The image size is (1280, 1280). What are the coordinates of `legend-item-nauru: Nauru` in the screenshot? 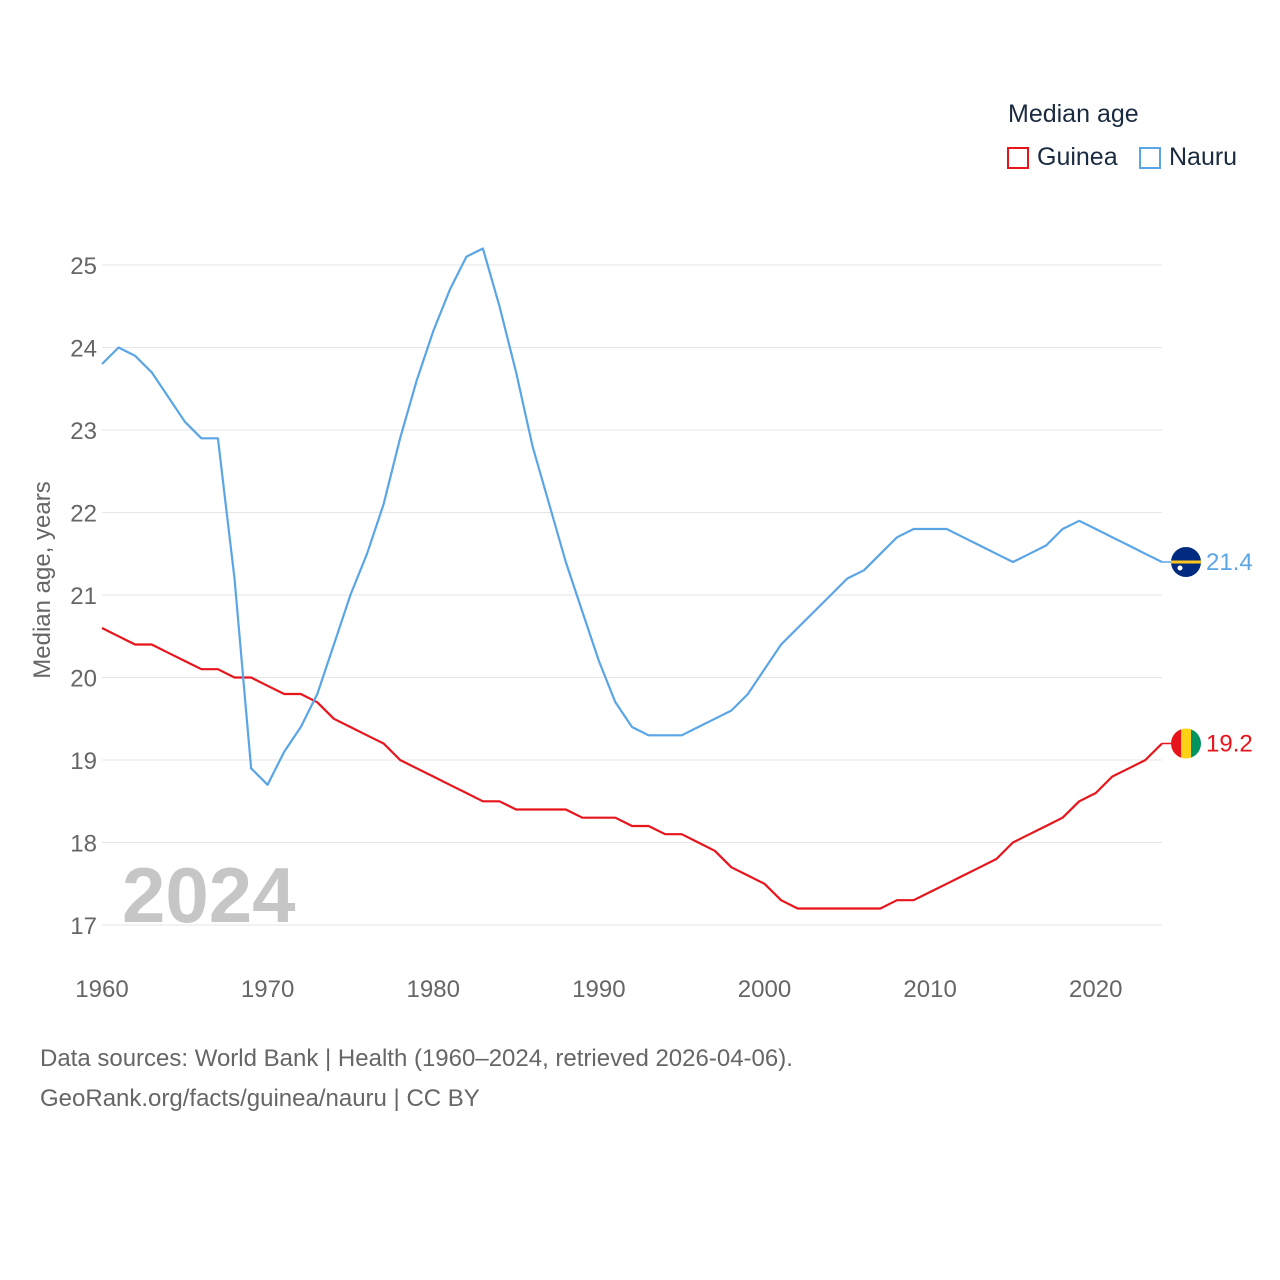 It's located at (1188, 157).